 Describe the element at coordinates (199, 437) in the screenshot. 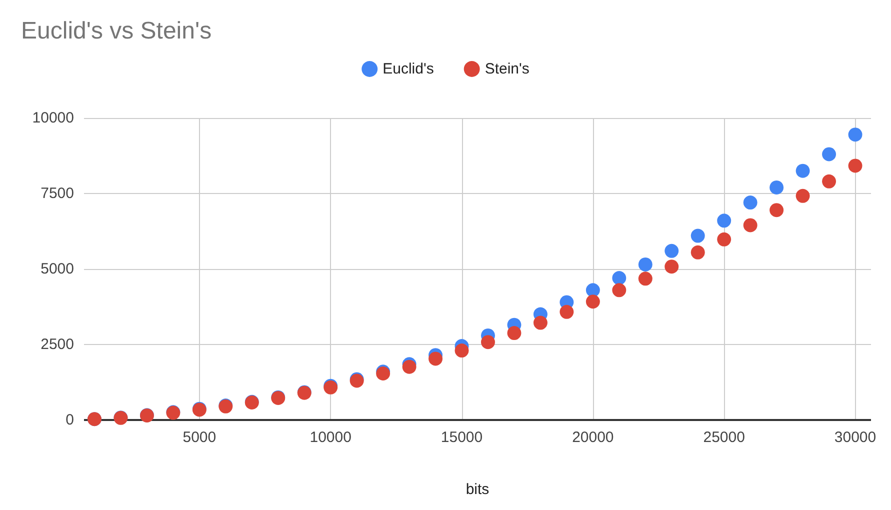

I see `x-tick-label: 5000` at that location.